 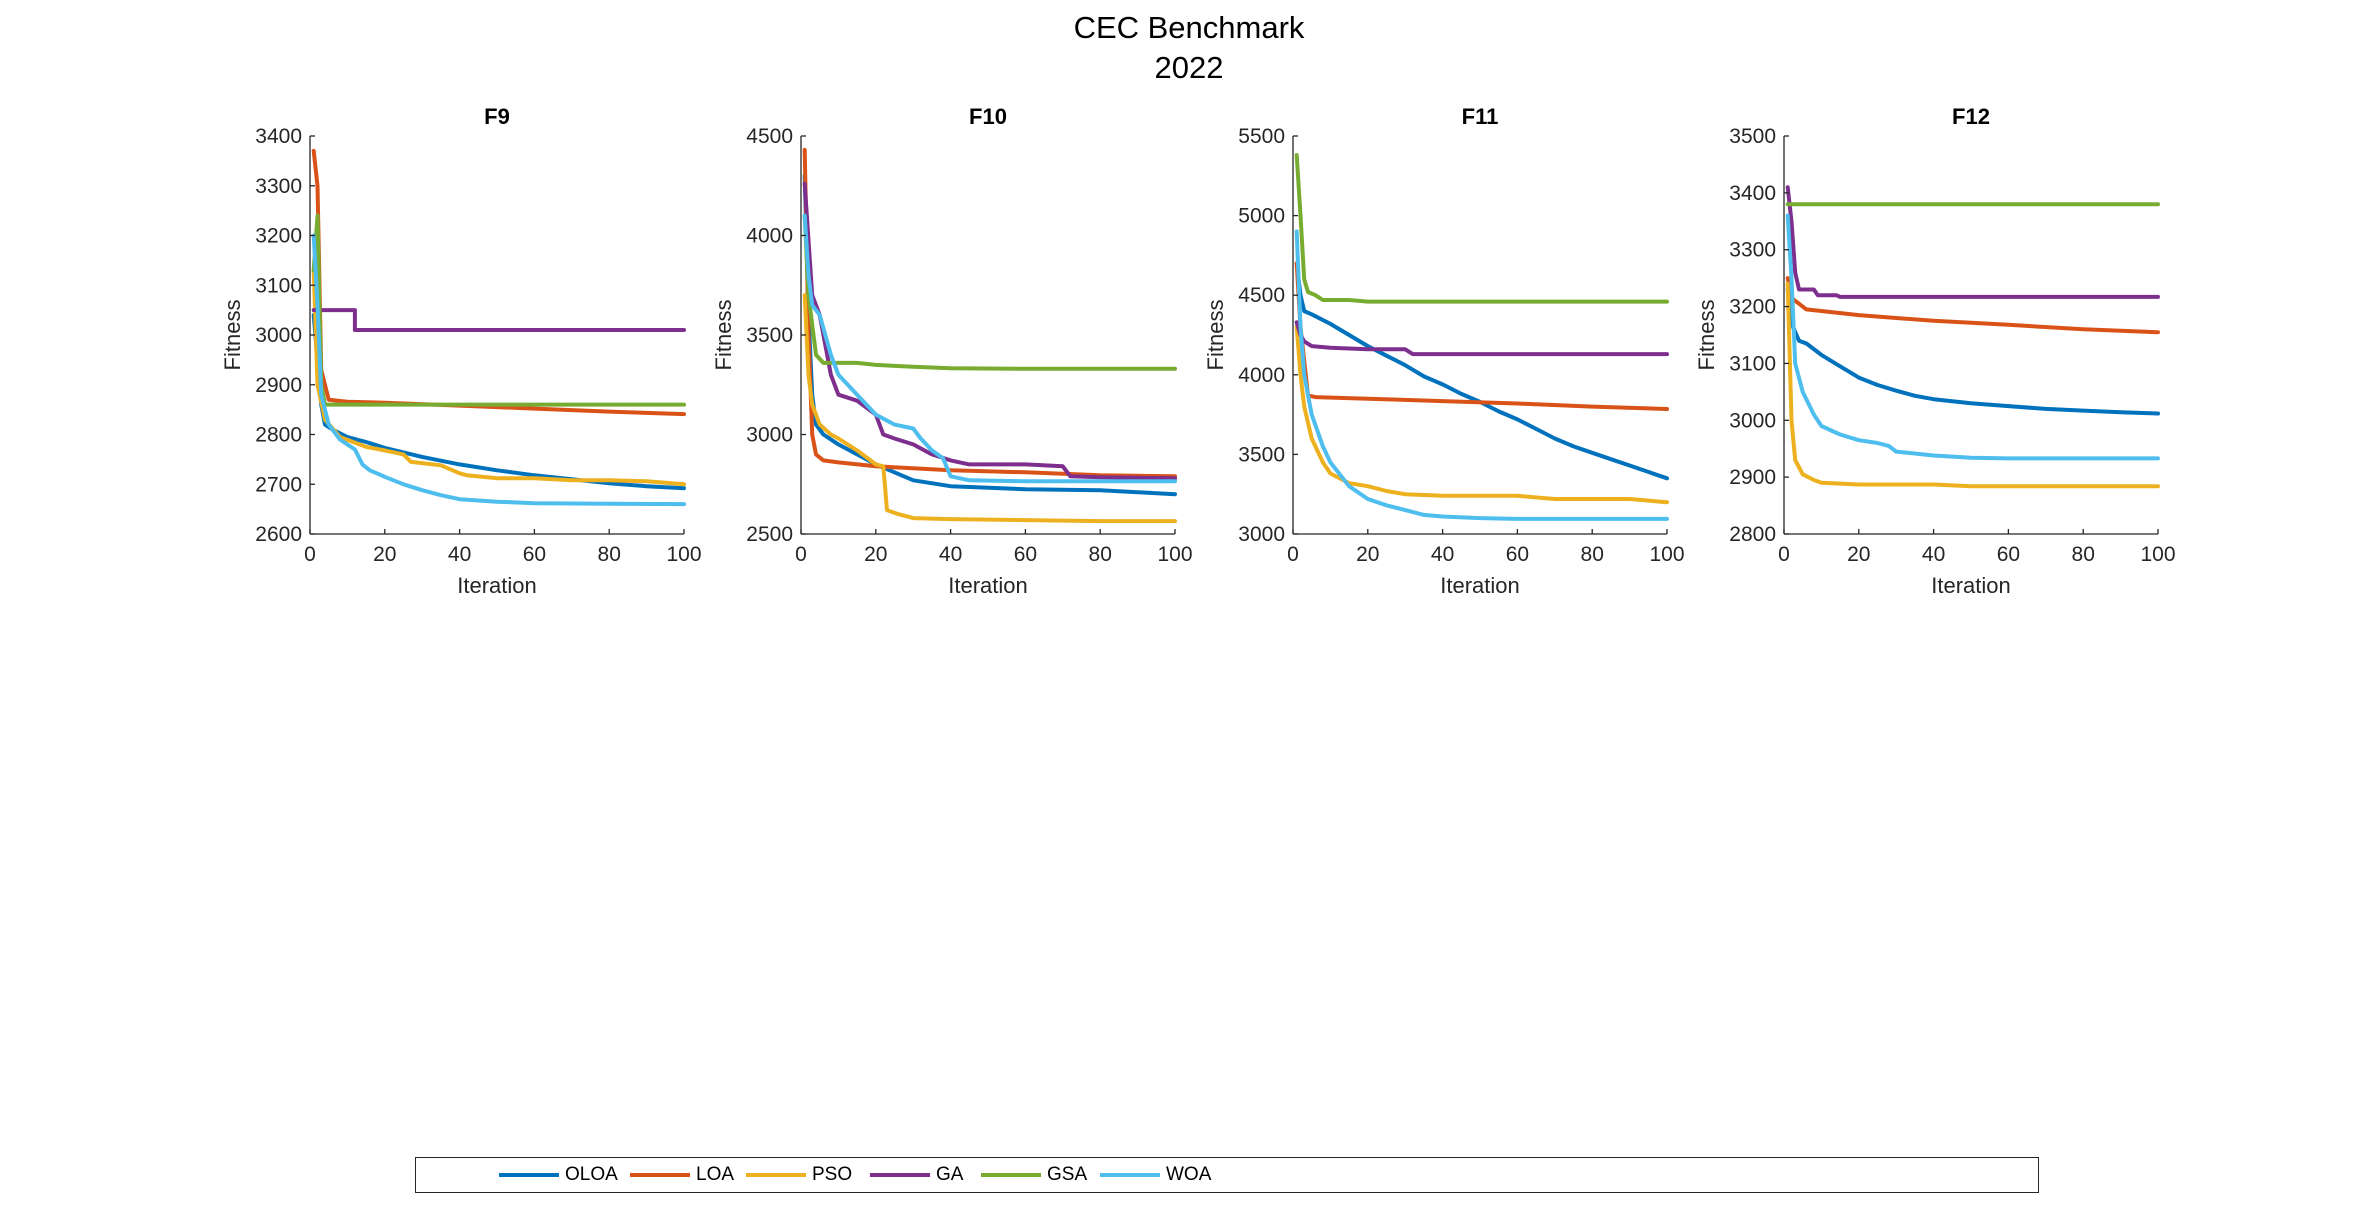 I want to click on y-tick-label: 5500, so click(x=1261, y=136).